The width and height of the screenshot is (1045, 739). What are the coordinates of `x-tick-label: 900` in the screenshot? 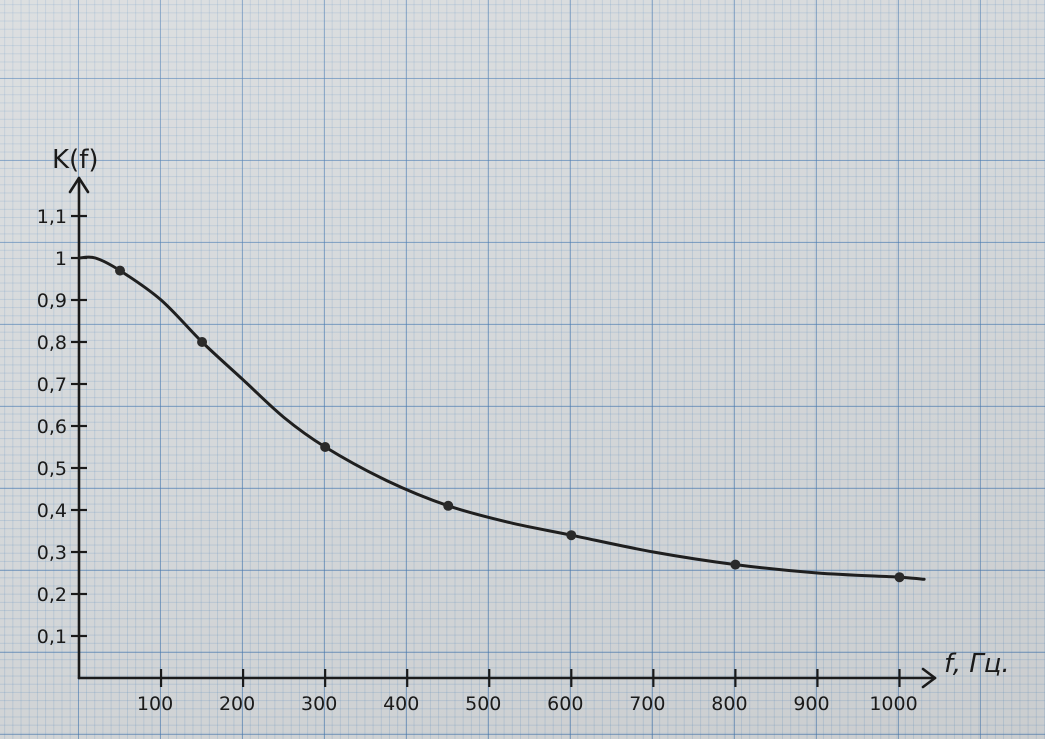 It's located at (811, 704).